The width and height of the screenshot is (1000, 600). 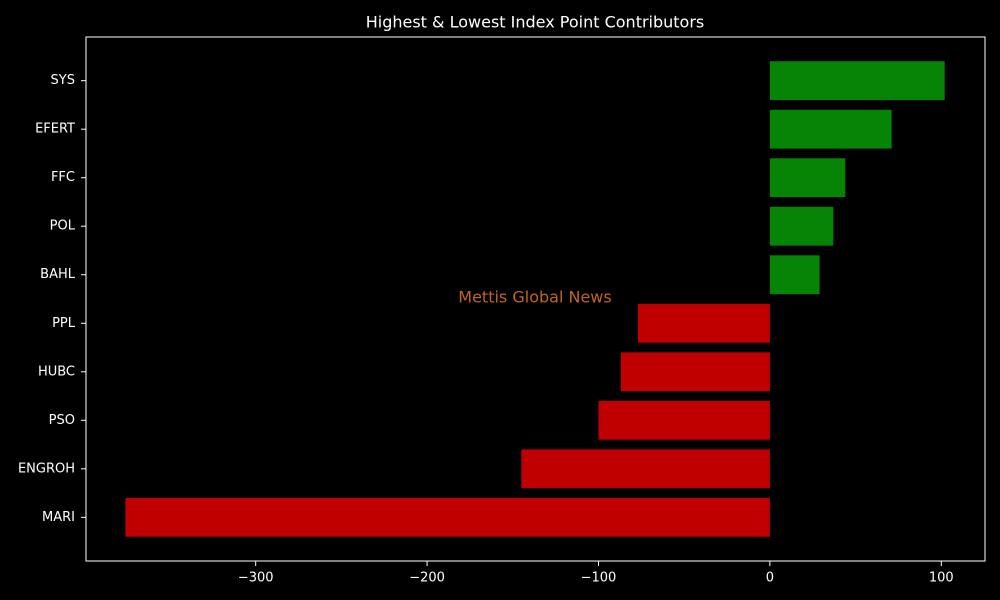 I want to click on y-tick-label: FFC, so click(x=63, y=177).